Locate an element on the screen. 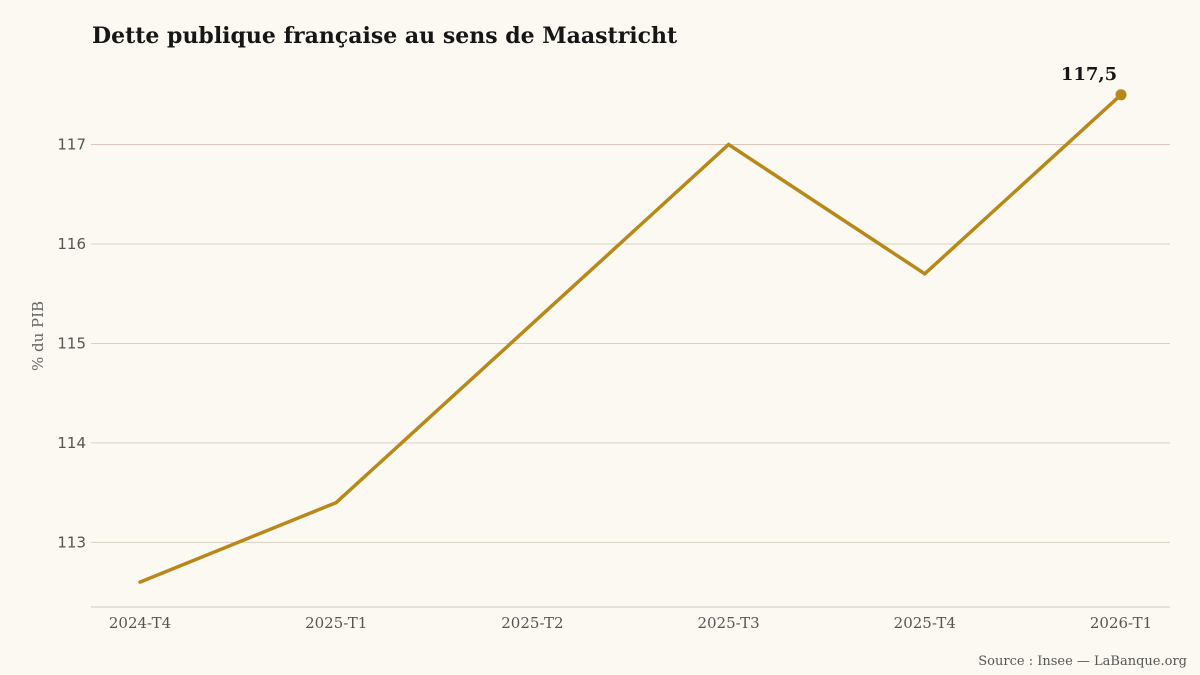 This screenshot has width=1200, height=675. y-tick-label: 113 is located at coordinates (71, 542).